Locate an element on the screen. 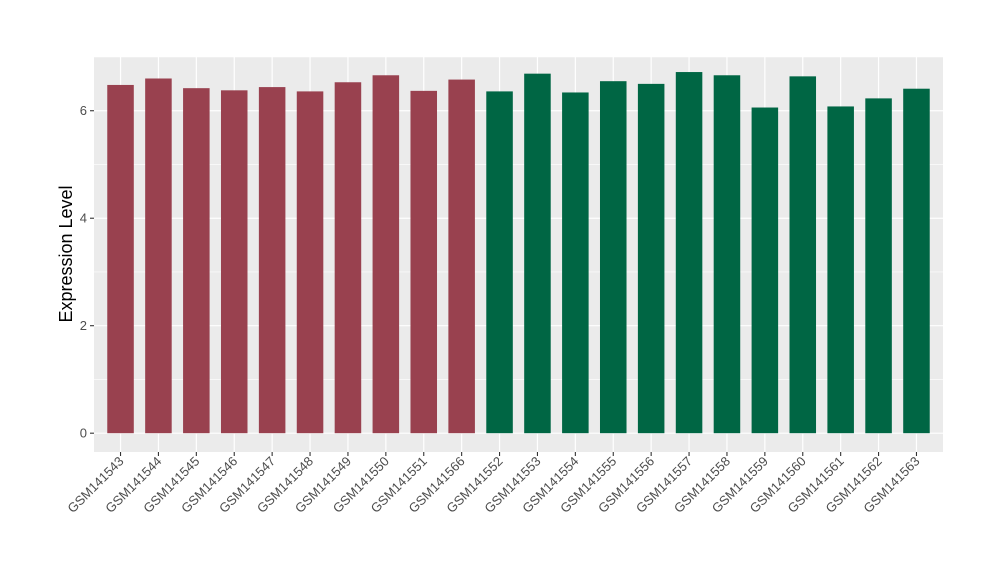  bar-GSM141562 is located at coordinates (878, 266).